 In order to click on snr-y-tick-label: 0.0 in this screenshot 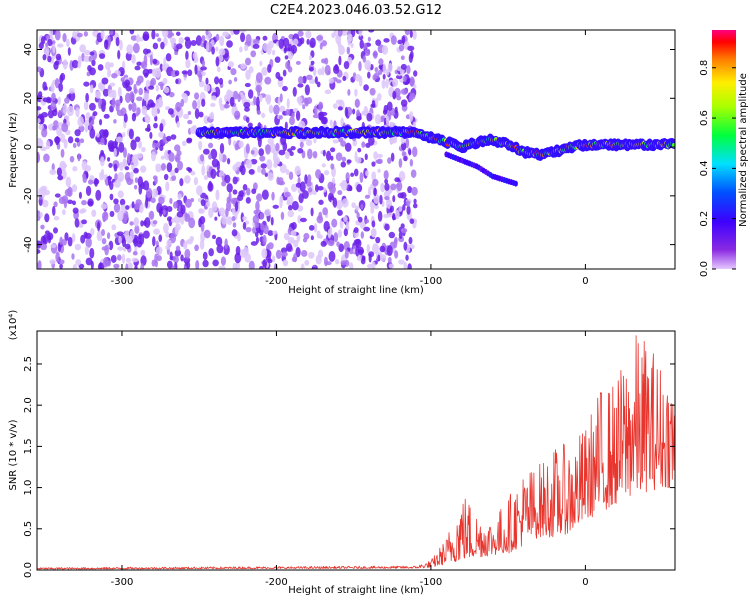, I will do `click(28, 570)`.